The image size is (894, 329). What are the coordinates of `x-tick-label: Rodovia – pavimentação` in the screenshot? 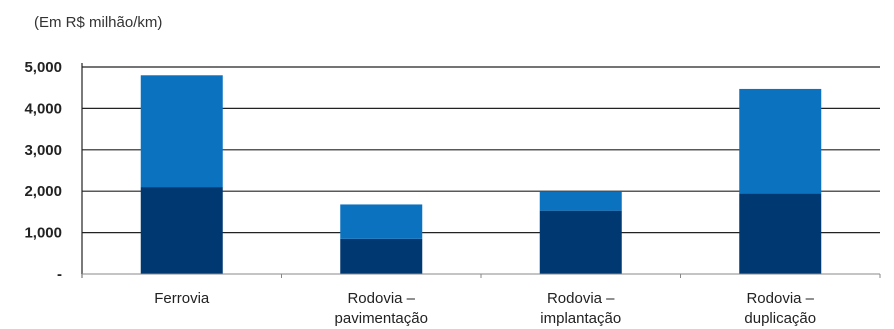 It's located at (381, 308).